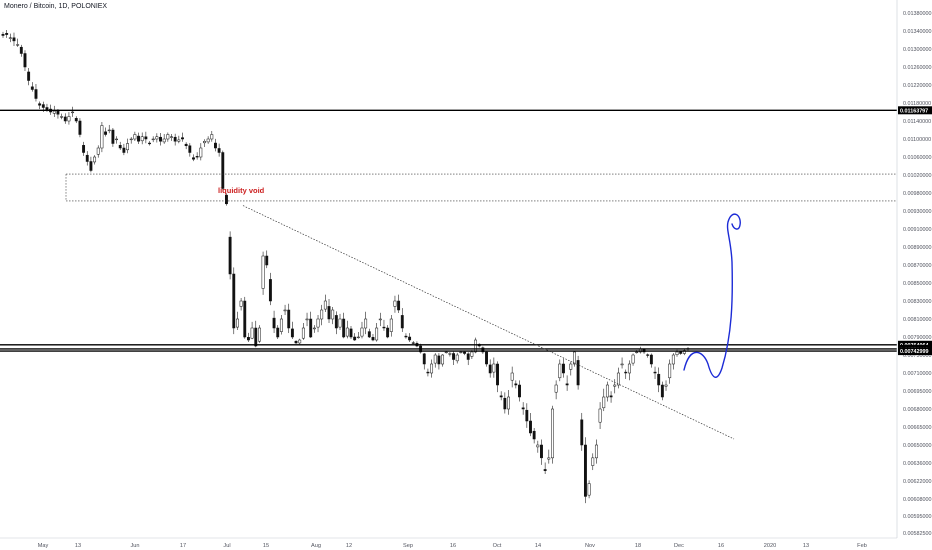  I want to click on x-tick-label: 14, so click(538, 546).